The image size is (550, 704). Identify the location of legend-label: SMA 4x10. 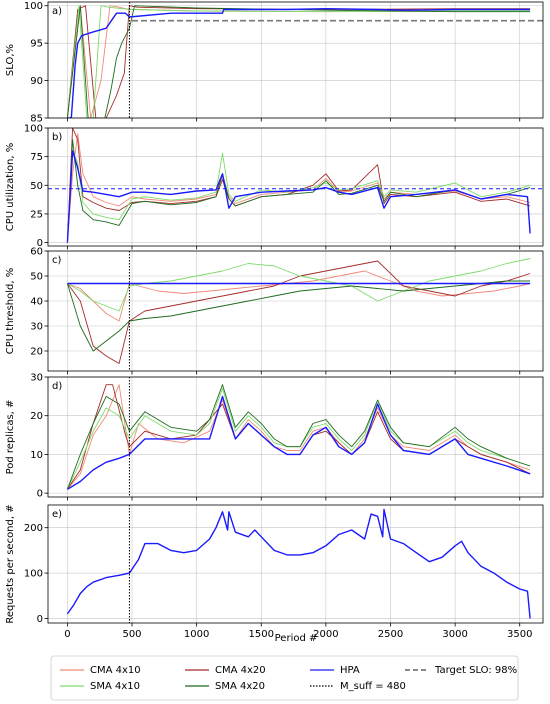
(115, 686).